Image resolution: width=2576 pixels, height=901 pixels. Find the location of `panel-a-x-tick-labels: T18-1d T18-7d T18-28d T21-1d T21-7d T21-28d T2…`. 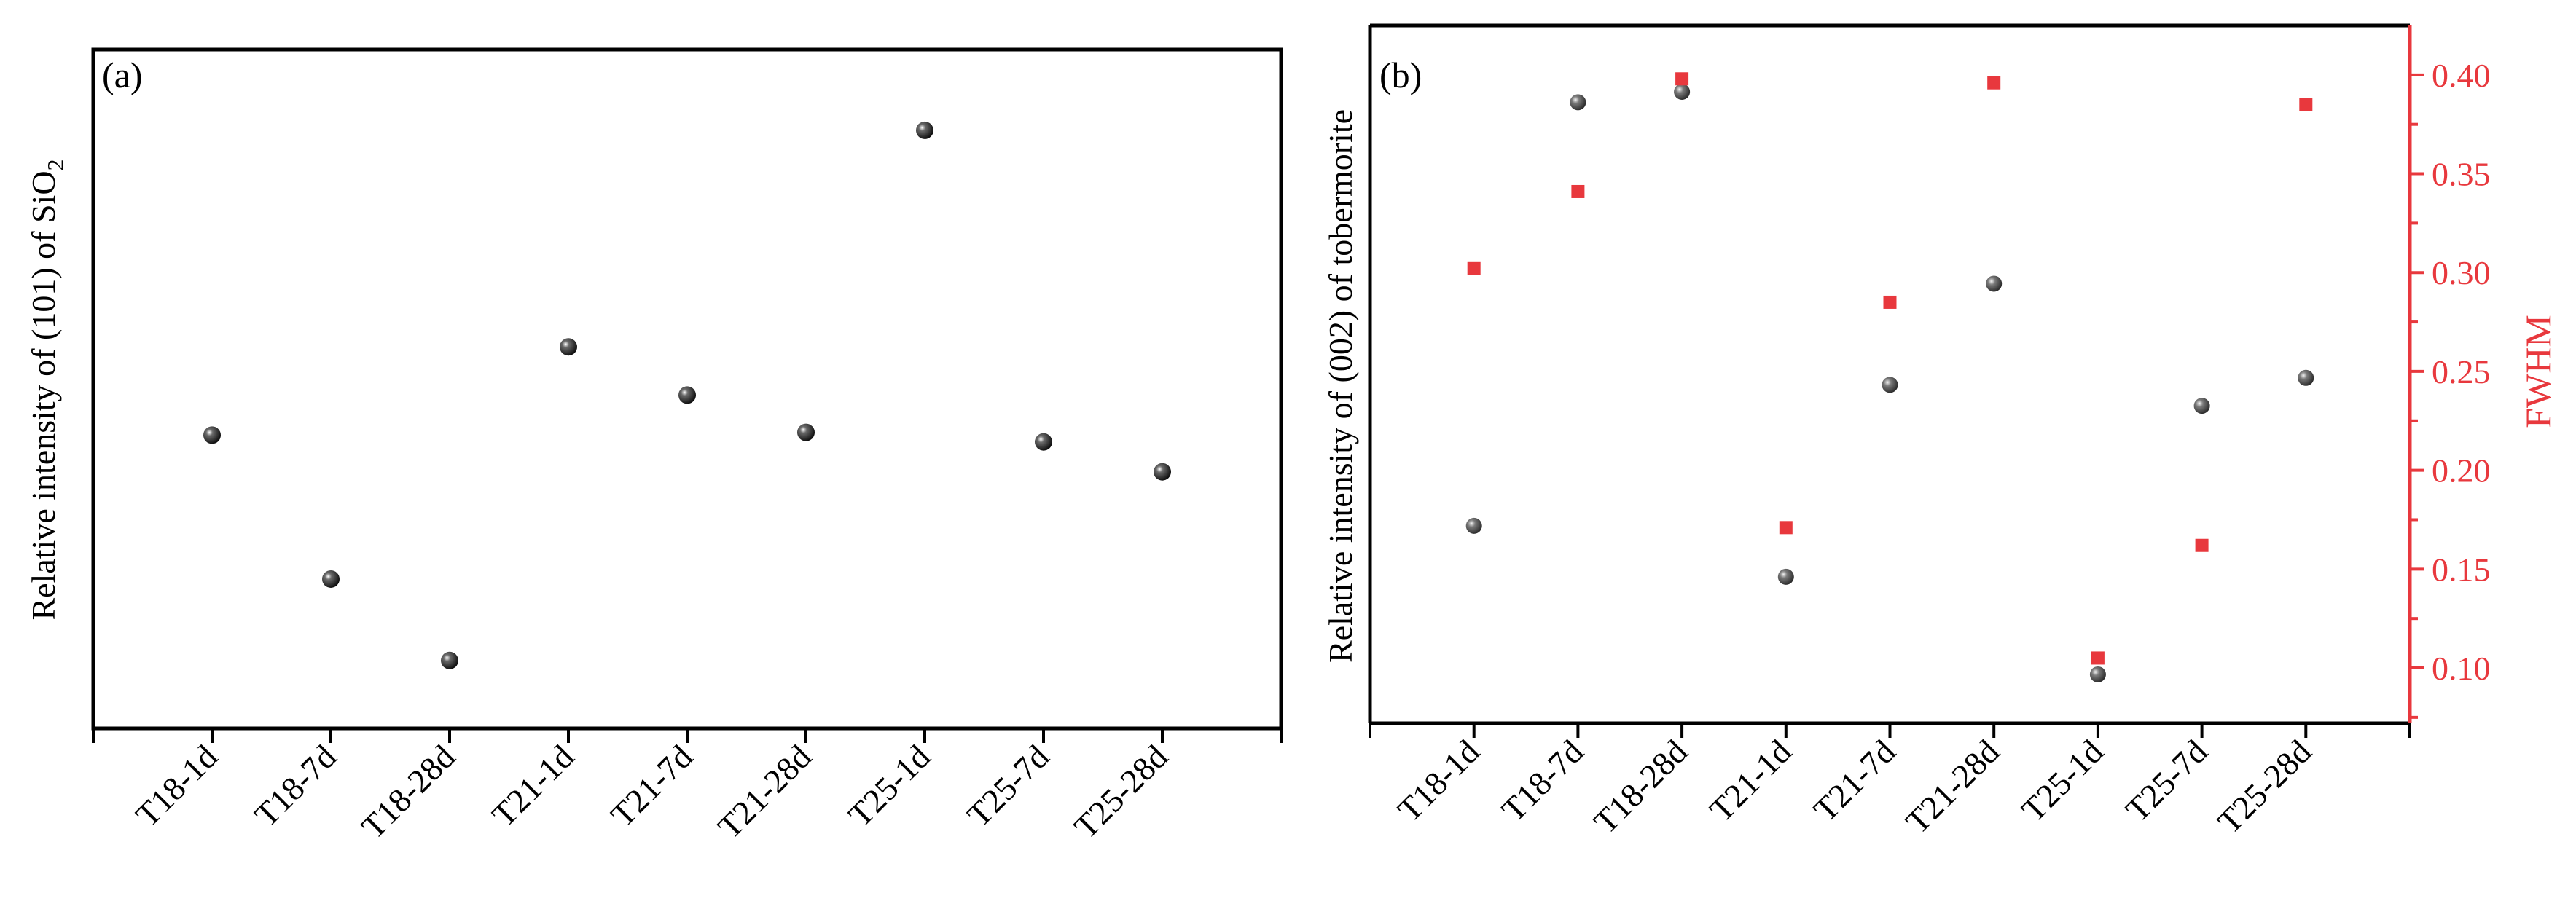

panel-a-x-tick-labels: T18-1d T18-7d T18-28d T21-1d T21-7d T21-28d T2… is located at coordinates (651, 792).